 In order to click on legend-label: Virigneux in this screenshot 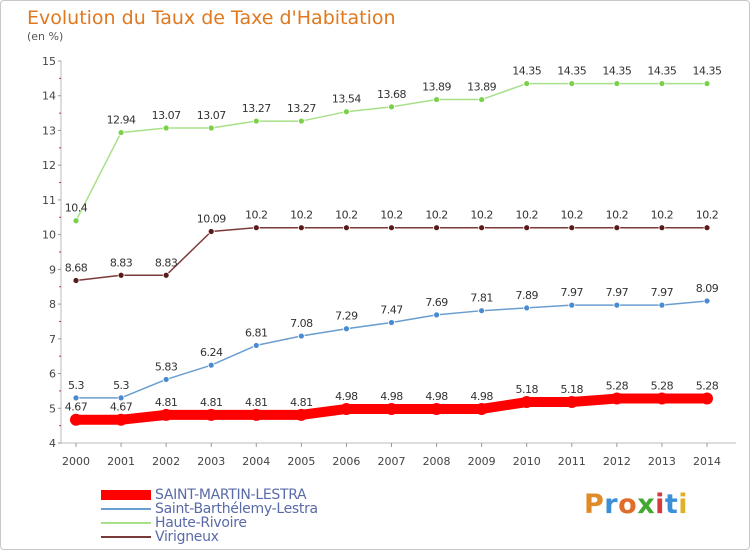, I will do `click(187, 537)`.